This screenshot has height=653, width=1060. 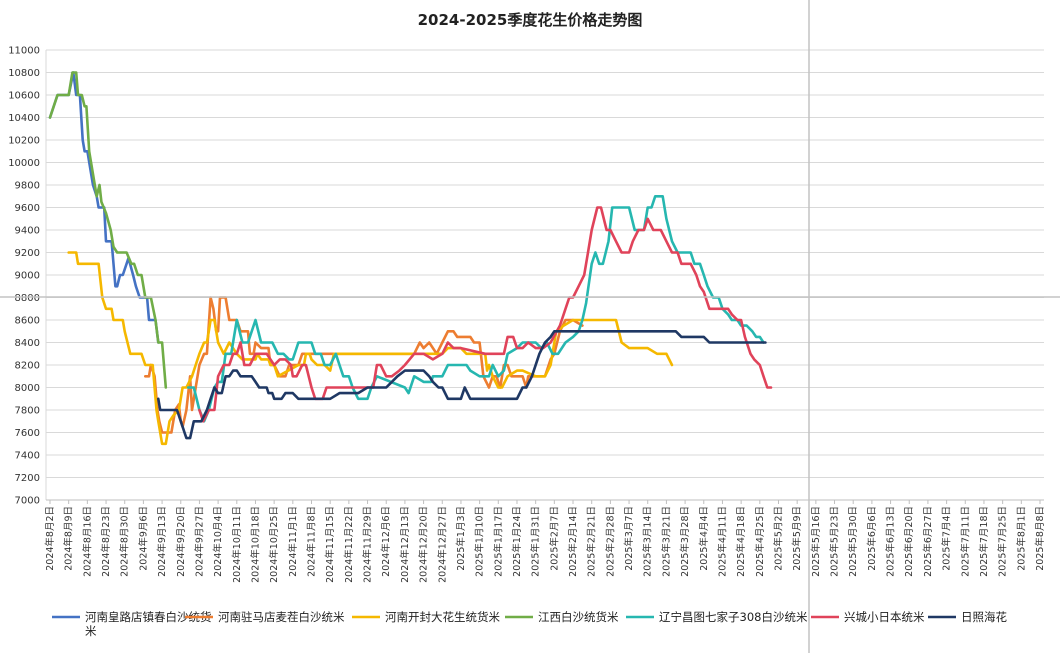 What do you see at coordinates (125, 541) in the screenshot?
I see `x-tick-label: 2024年8月30日` at bounding box center [125, 541].